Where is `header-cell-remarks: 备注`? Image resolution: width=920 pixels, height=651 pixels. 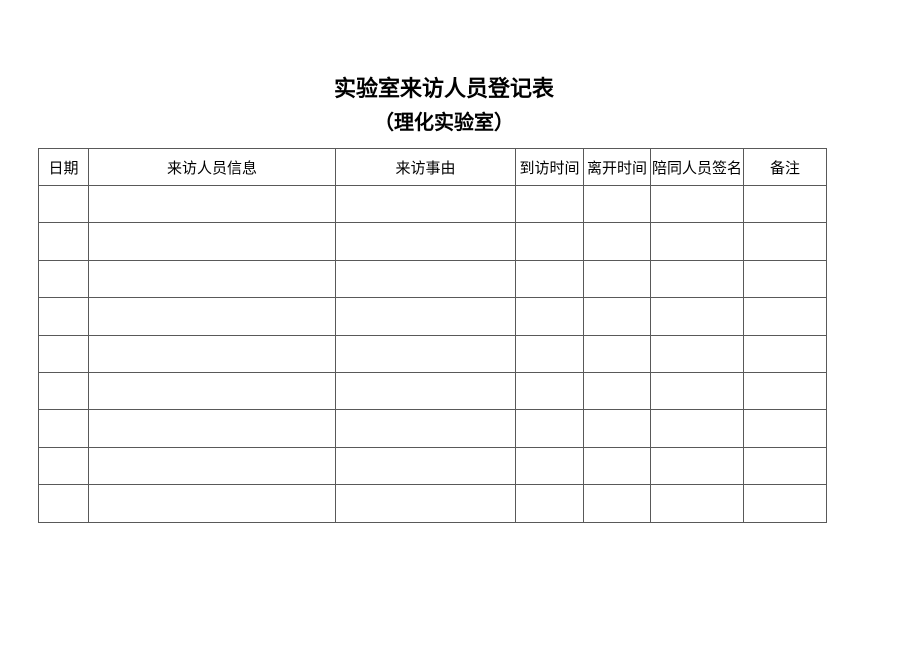 header-cell-remarks: 备注 is located at coordinates (785, 167).